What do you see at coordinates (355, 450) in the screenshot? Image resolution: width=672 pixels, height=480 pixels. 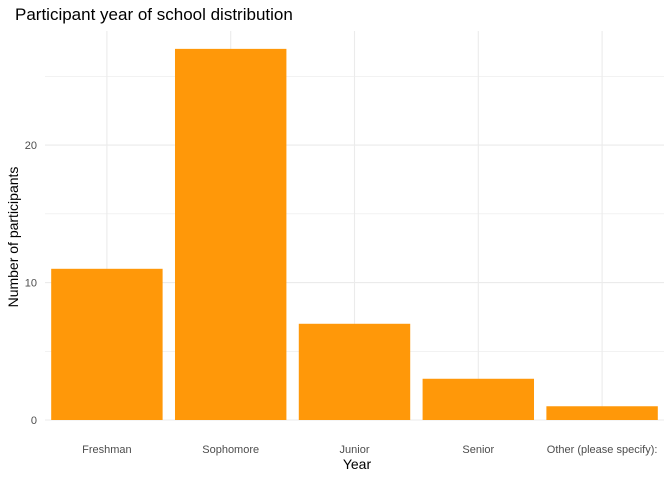 I see `x-tick-label: Junior` at bounding box center [355, 450].